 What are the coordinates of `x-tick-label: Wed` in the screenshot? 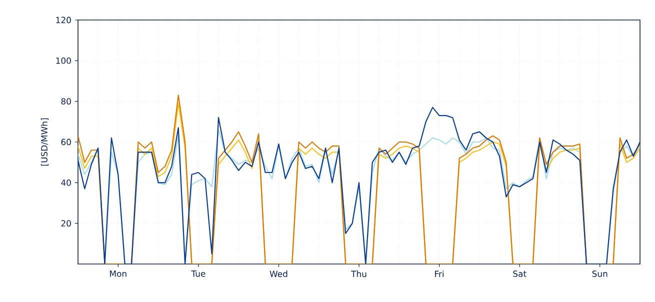 It's located at (279, 274).